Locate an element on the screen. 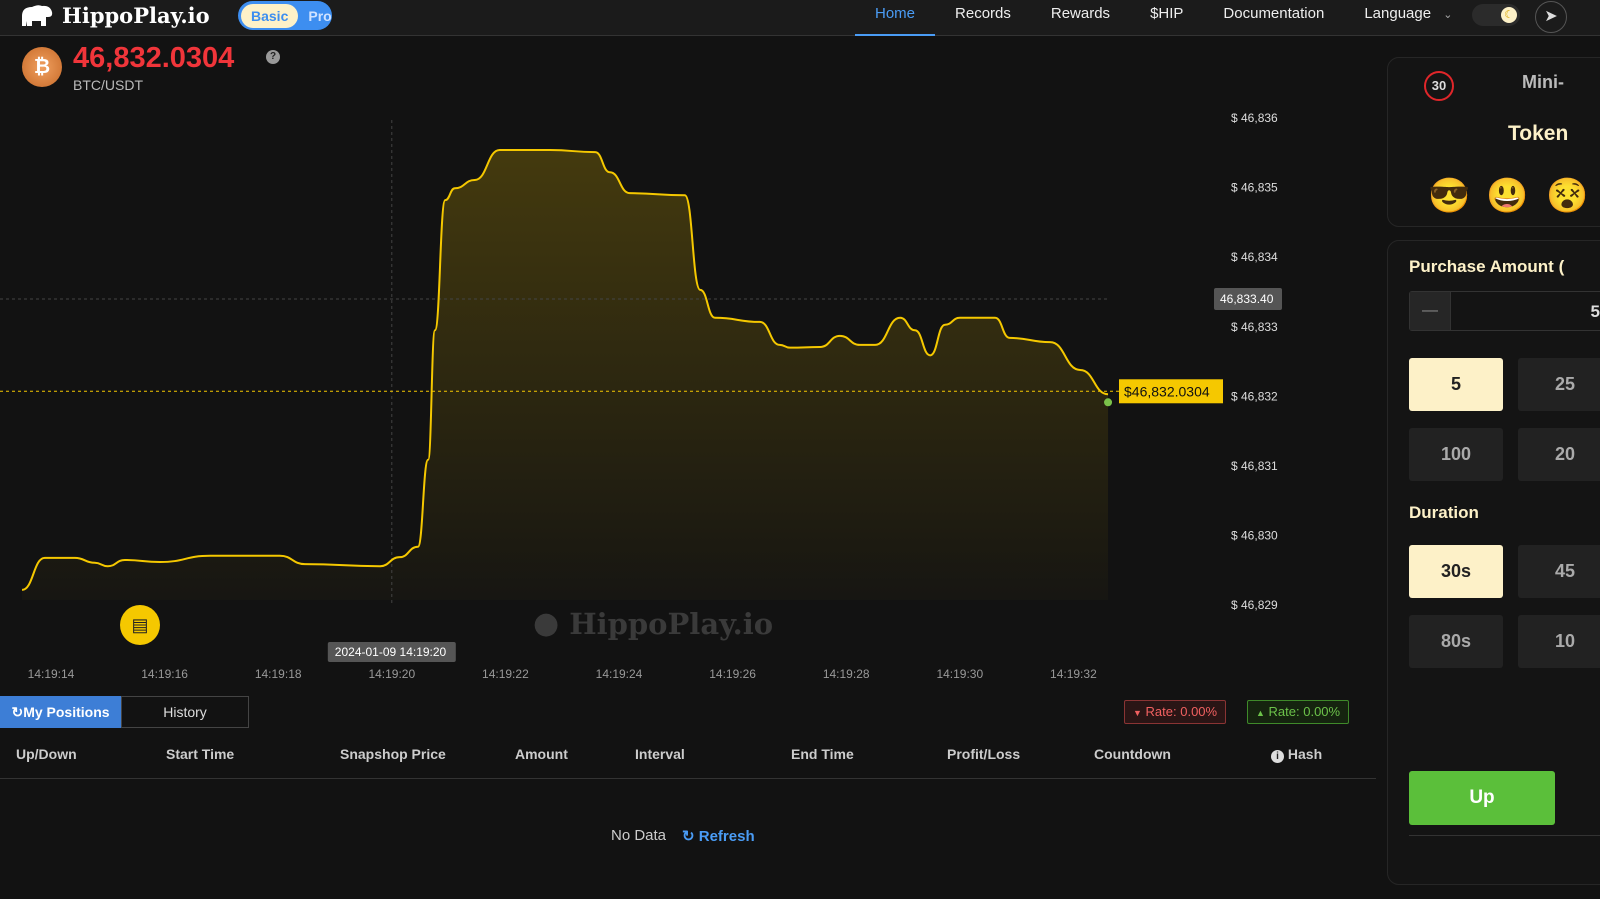  amount-input: 5 is located at coordinates (1595, 311).